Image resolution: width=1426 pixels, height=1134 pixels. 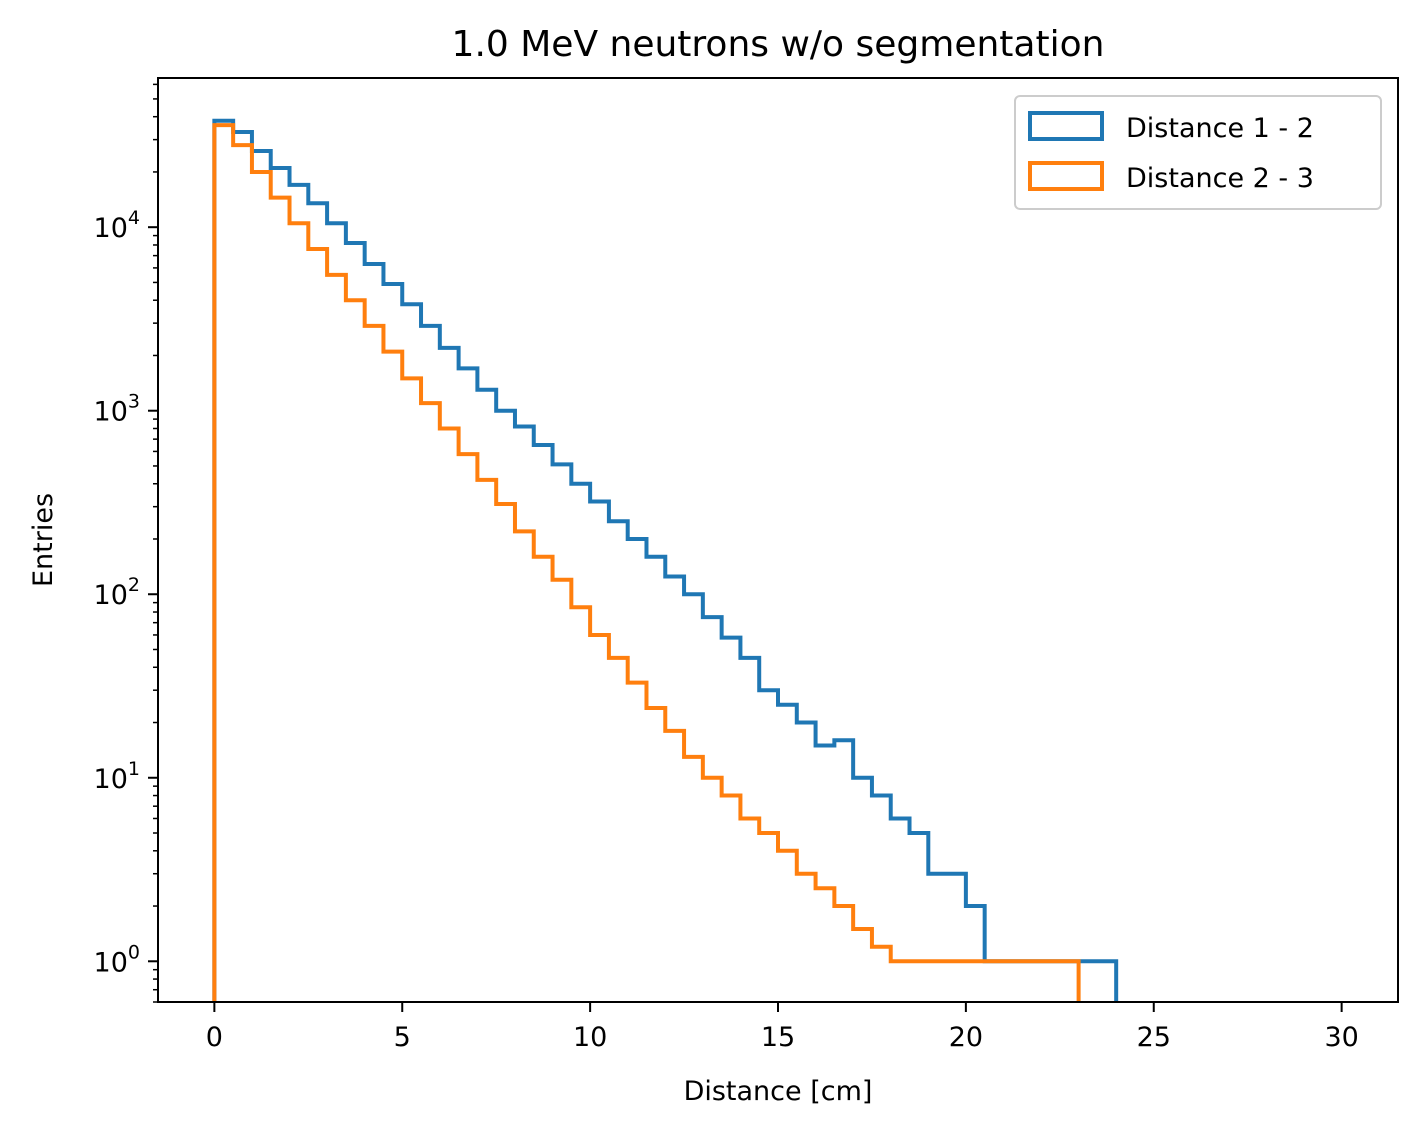 What do you see at coordinates (778, 1037) in the screenshot?
I see `x-tick-label: 15` at bounding box center [778, 1037].